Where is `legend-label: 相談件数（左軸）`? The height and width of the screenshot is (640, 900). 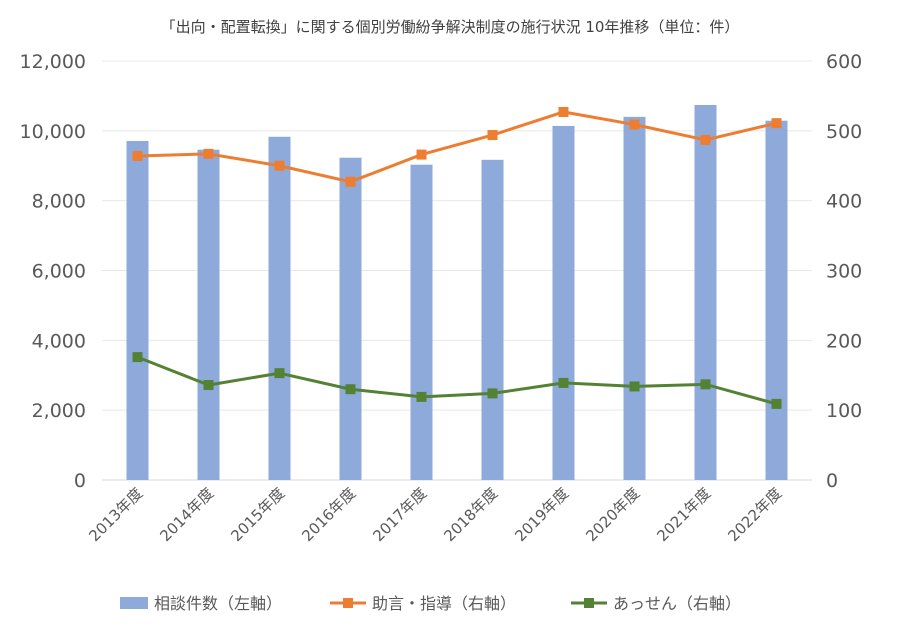 legend-label: 相談件数（左軸） is located at coordinates (218, 603).